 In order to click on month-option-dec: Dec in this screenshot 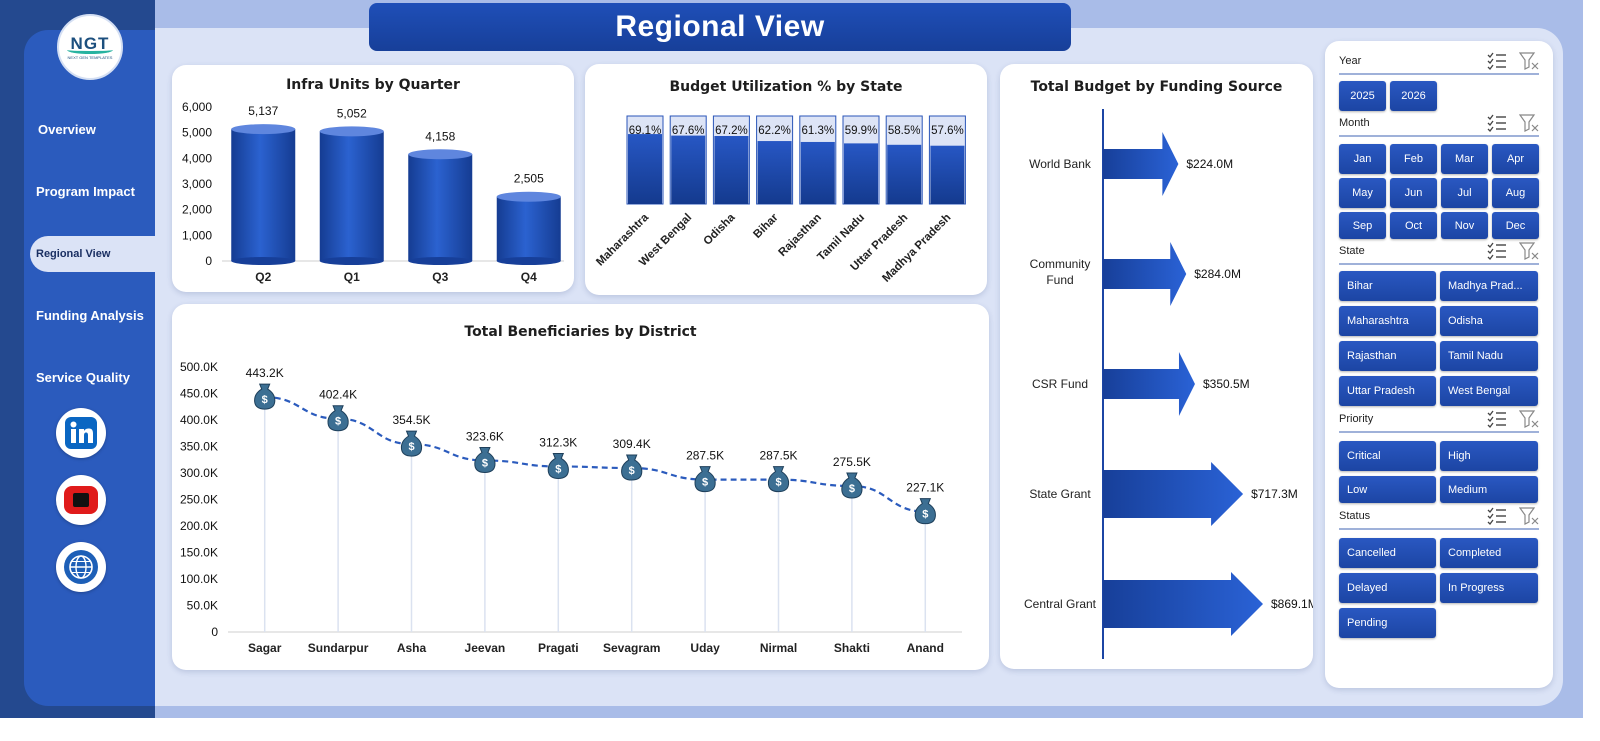, I will do `click(1515, 225)`.